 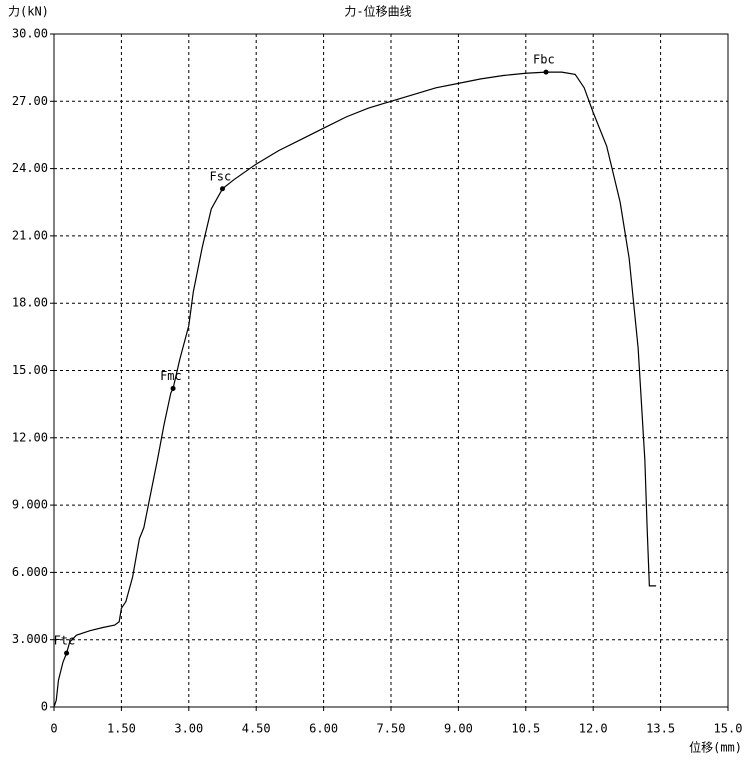 I want to click on y-axis-label: 力(kN), so click(x=28, y=12).